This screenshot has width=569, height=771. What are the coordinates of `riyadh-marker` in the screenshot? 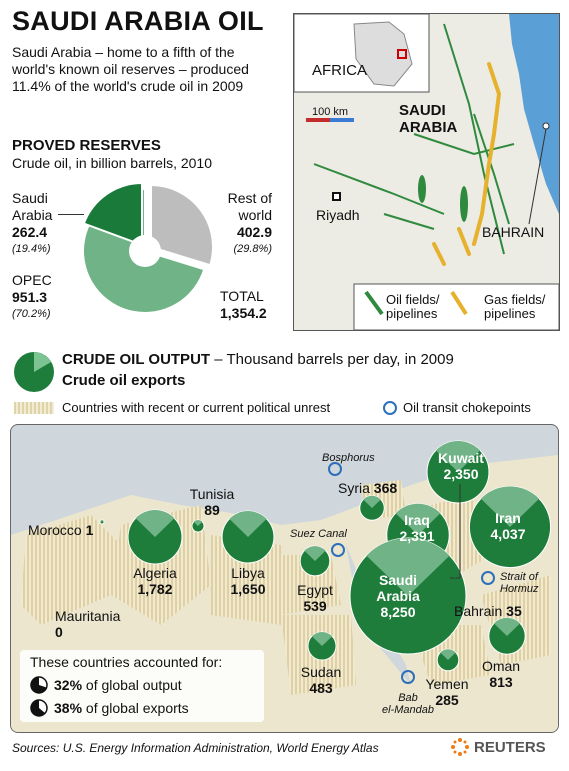 It's located at (336, 196).